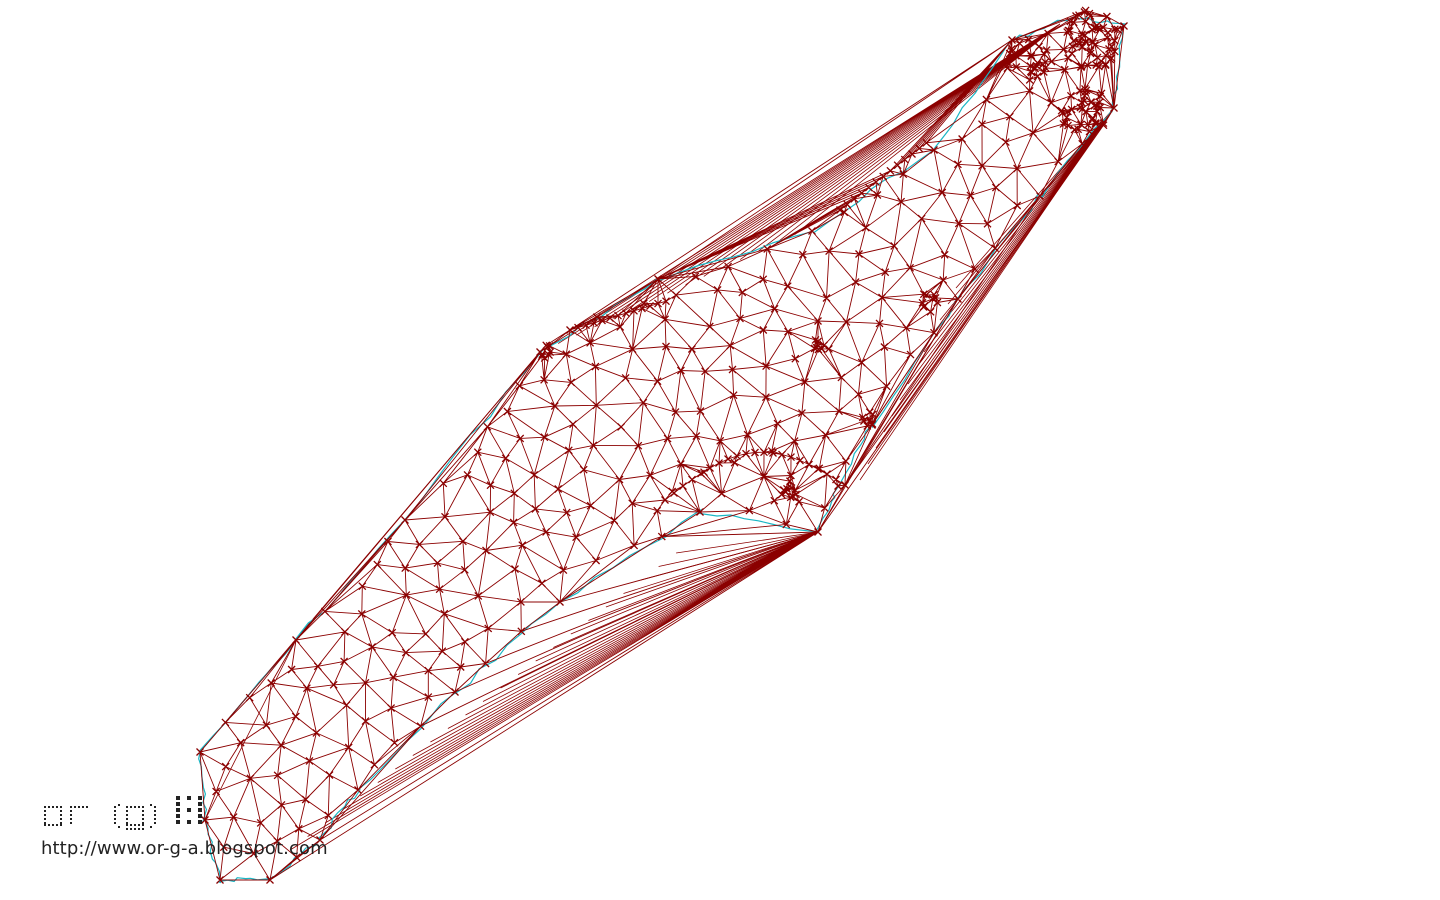 Image resolution: width=1440 pixels, height=900 pixels. I want to click on pixel-logo-icon, so click(123, 813).